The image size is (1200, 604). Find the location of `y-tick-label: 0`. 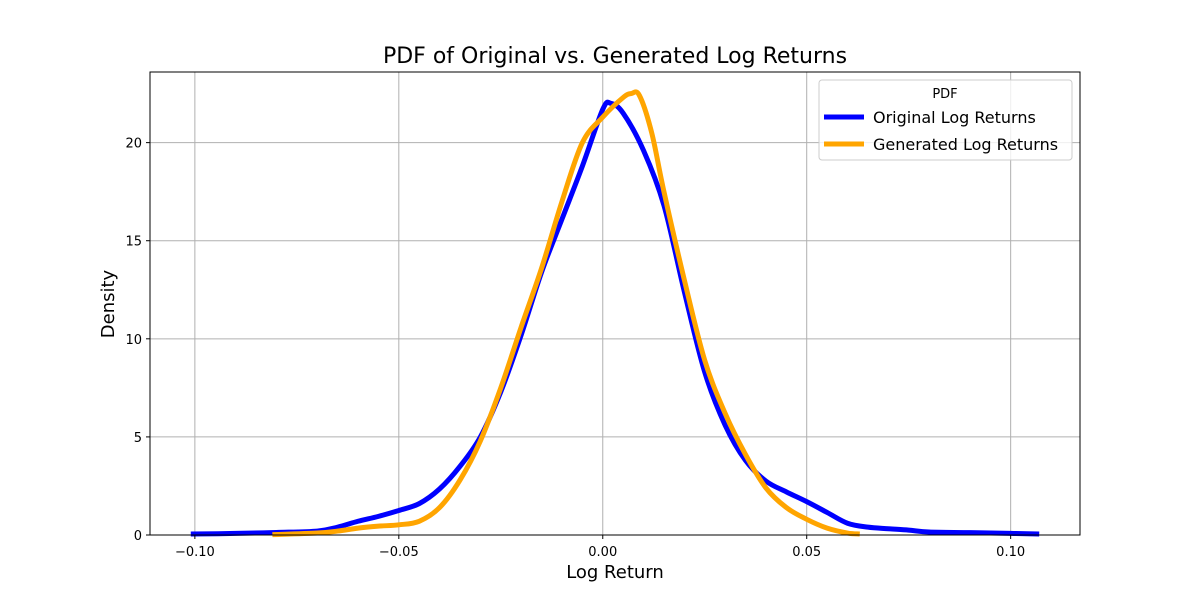

y-tick-label: 0 is located at coordinates (138, 536).